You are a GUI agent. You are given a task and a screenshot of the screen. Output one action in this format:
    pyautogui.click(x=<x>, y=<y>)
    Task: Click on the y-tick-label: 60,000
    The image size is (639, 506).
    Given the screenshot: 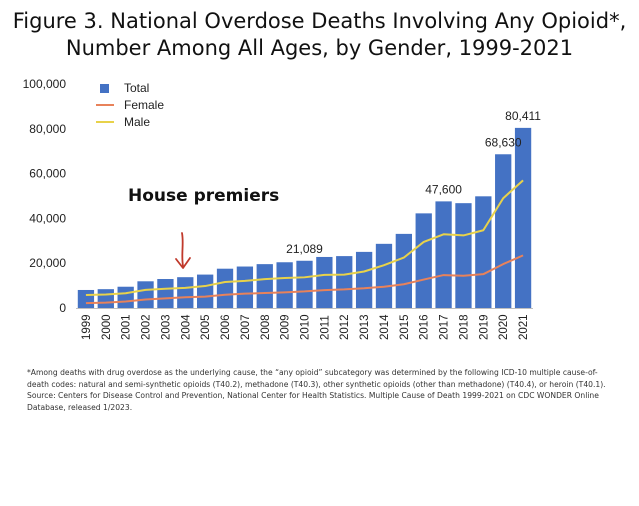 What is the action you would take?
    pyautogui.click(x=47, y=174)
    